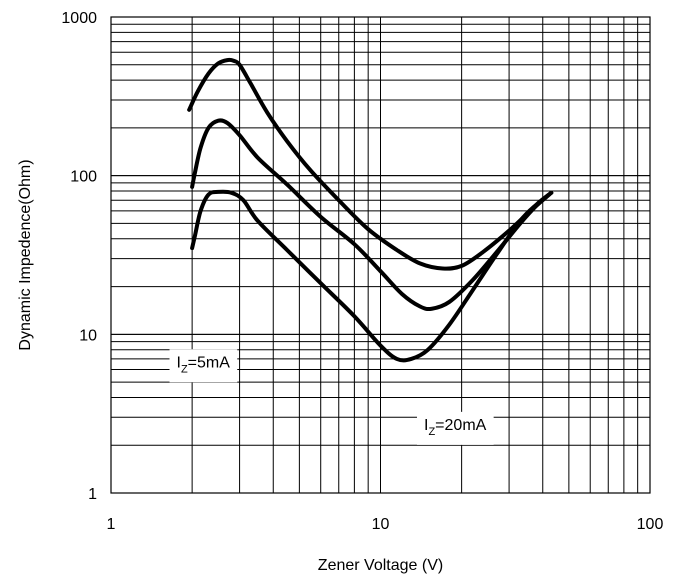 The height and width of the screenshot is (582, 682). Describe the element at coordinates (381, 524) in the screenshot. I see `x-tick-label: 10` at that location.